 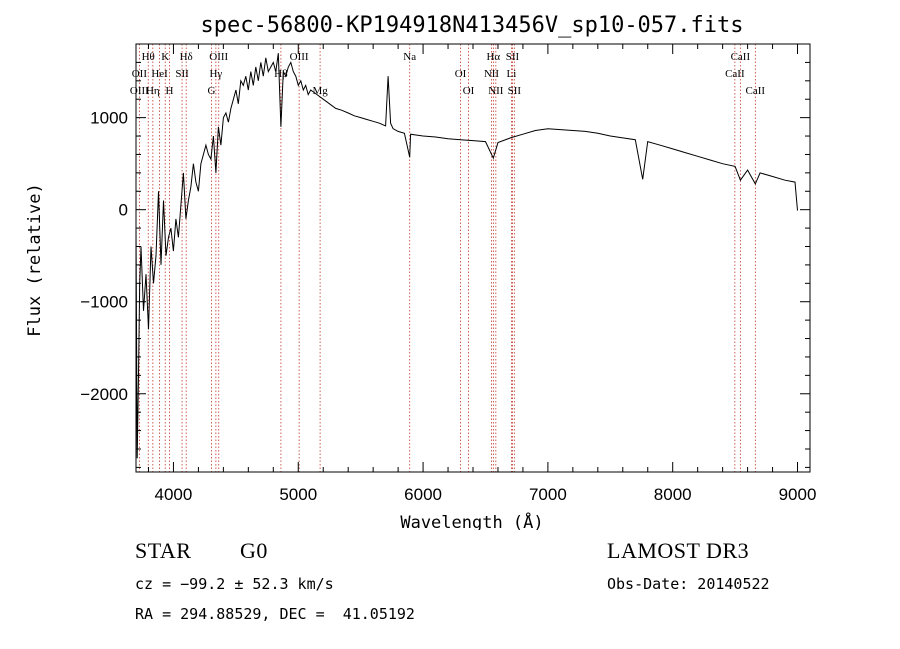 What do you see at coordinates (298, 494) in the screenshot?
I see `x-tick-label: 5000` at bounding box center [298, 494].